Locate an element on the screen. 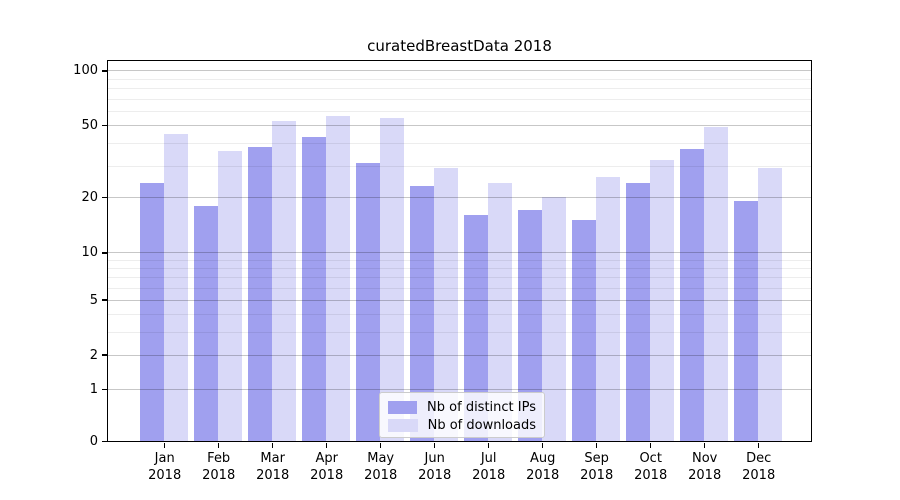 The width and height of the screenshot is (900, 500). y-tick-label: 10 is located at coordinates (89, 253).